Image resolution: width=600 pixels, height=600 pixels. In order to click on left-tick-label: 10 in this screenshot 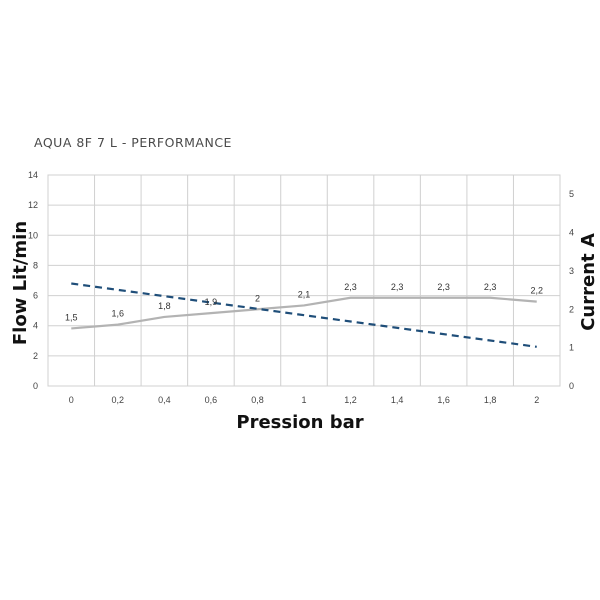, I will do `click(33, 235)`.